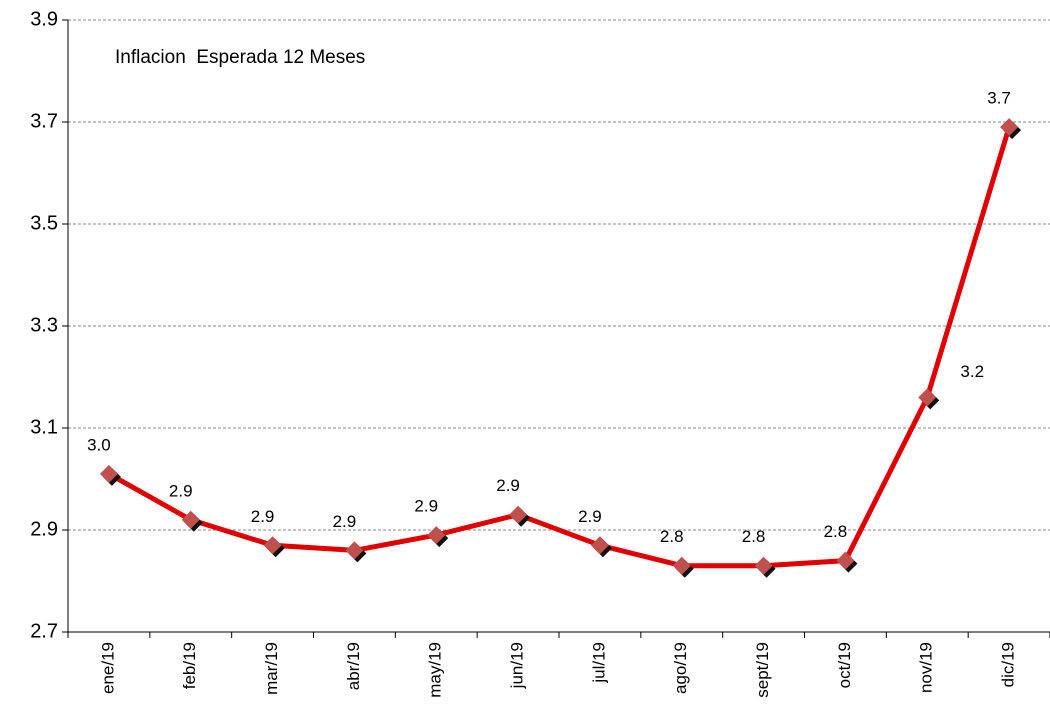 This screenshot has height=709, width=1050. What do you see at coordinates (271, 668) in the screenshot?
I see `x-tick-label: mar/19` at bounding box center [271, 668].